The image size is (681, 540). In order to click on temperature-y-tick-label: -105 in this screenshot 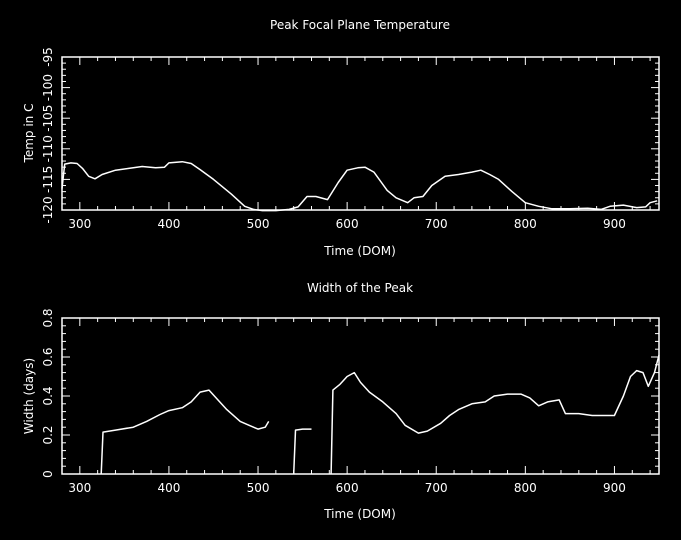, I will do `click(48, 118)`.